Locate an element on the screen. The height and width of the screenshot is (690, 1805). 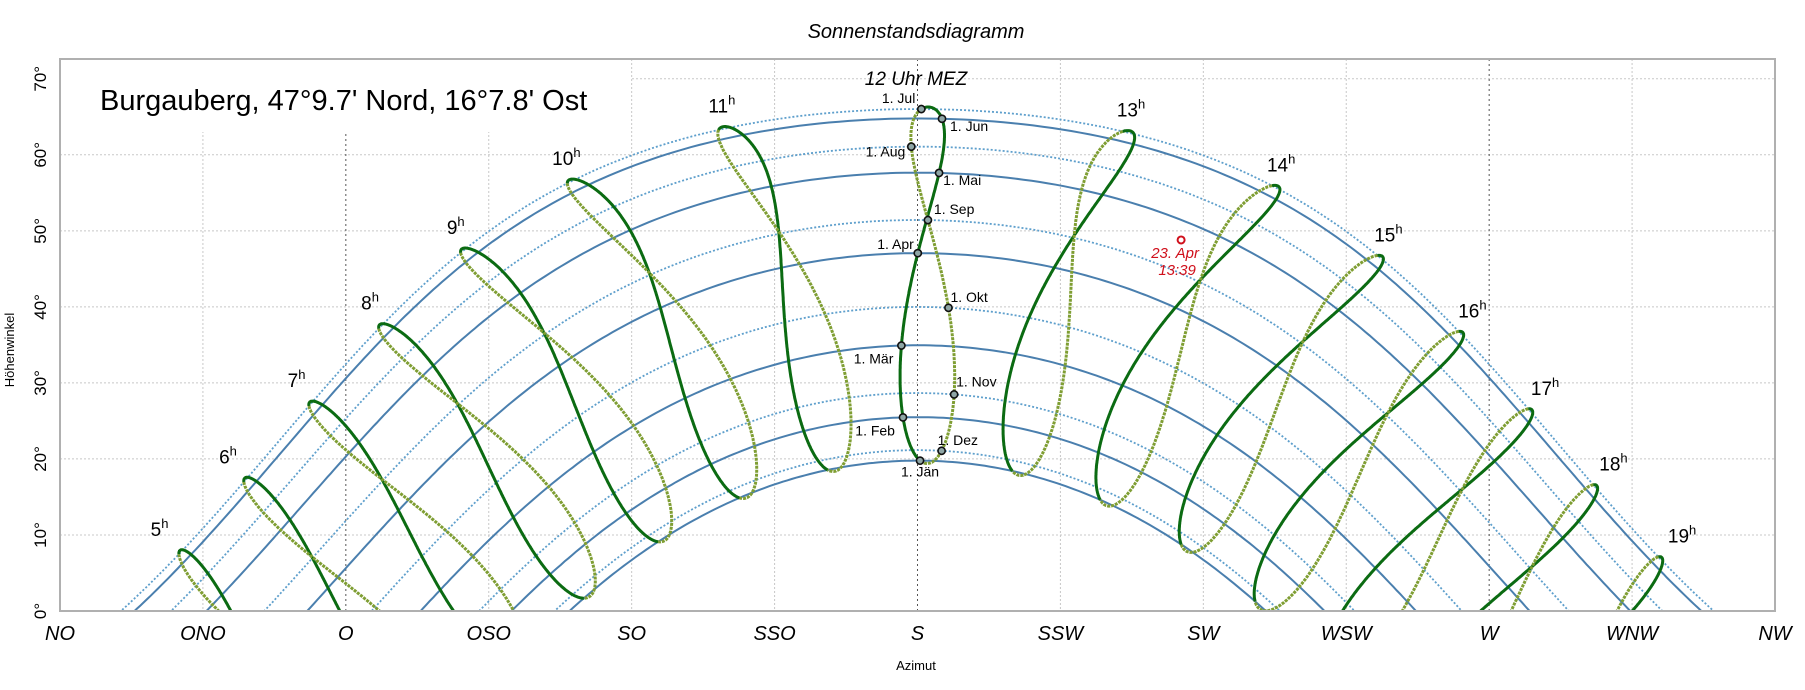
hour-label: 17h is located at coordinates (1545, 387).